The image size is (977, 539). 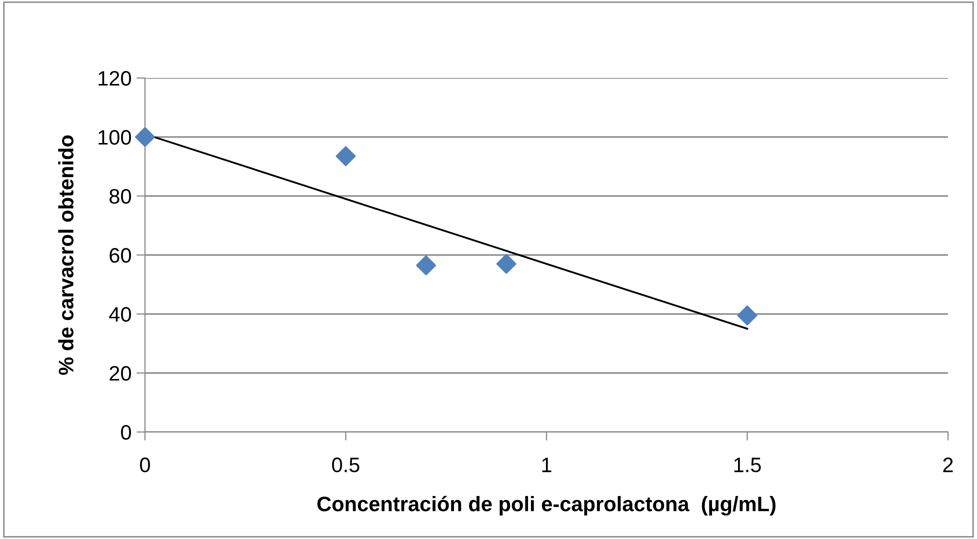 I want to click on x-tick-label: 0.5, so click(x=346, y=465).